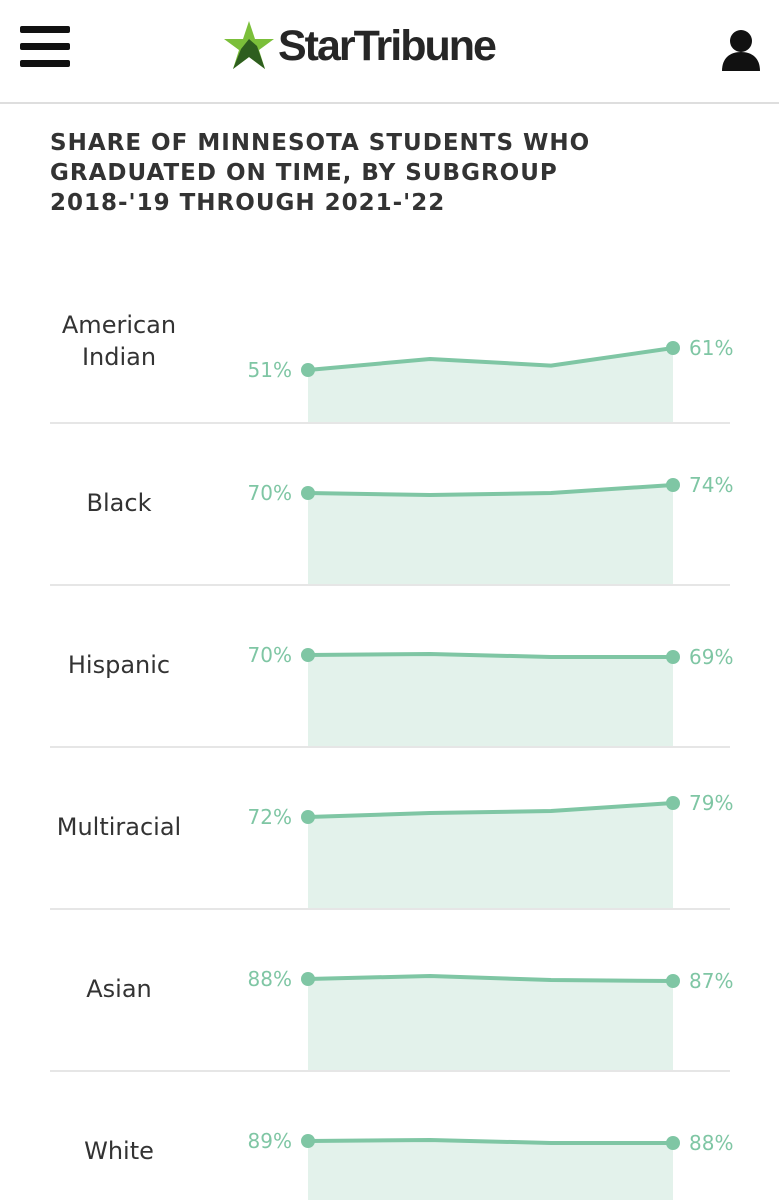 The height and width of the screenshot is (1200, 779). I want to click on row-label: American, so click(119, 325).